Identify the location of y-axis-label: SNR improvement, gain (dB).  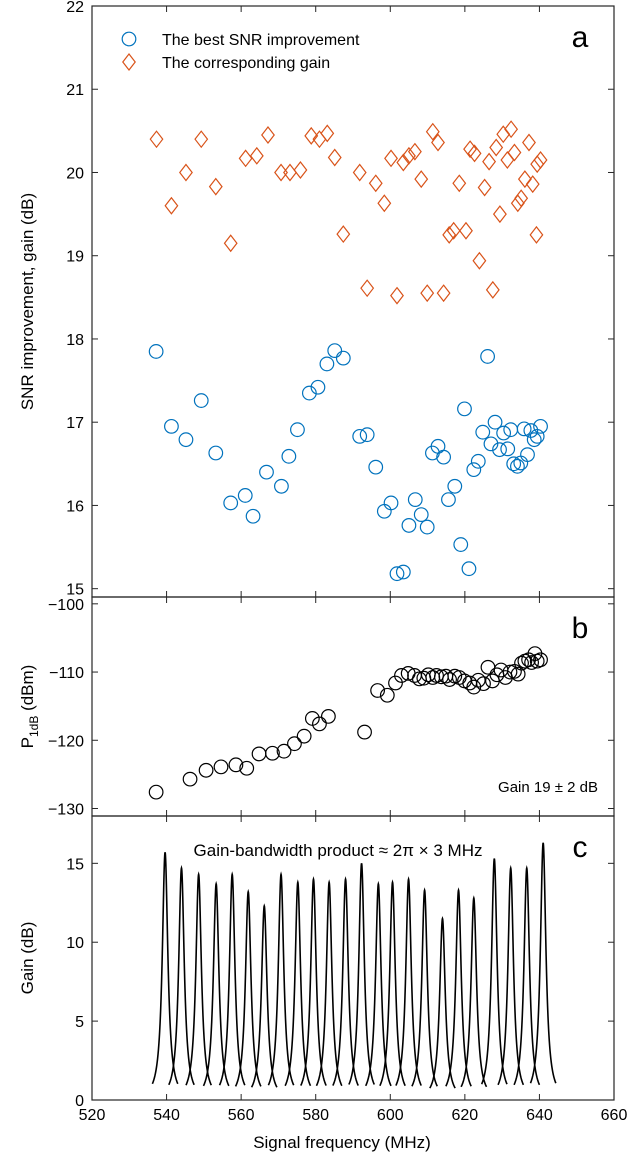
(27, 301).